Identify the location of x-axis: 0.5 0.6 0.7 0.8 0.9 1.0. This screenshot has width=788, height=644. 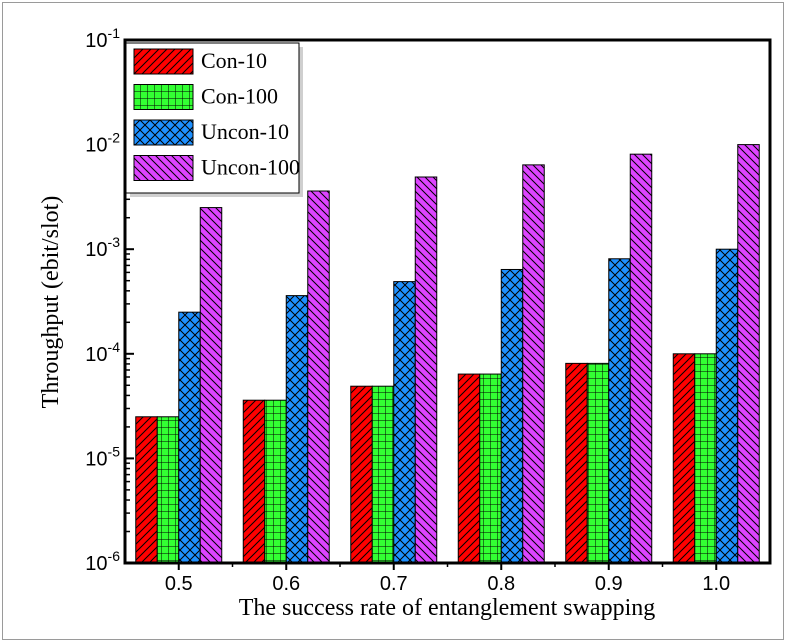
(447, 579).